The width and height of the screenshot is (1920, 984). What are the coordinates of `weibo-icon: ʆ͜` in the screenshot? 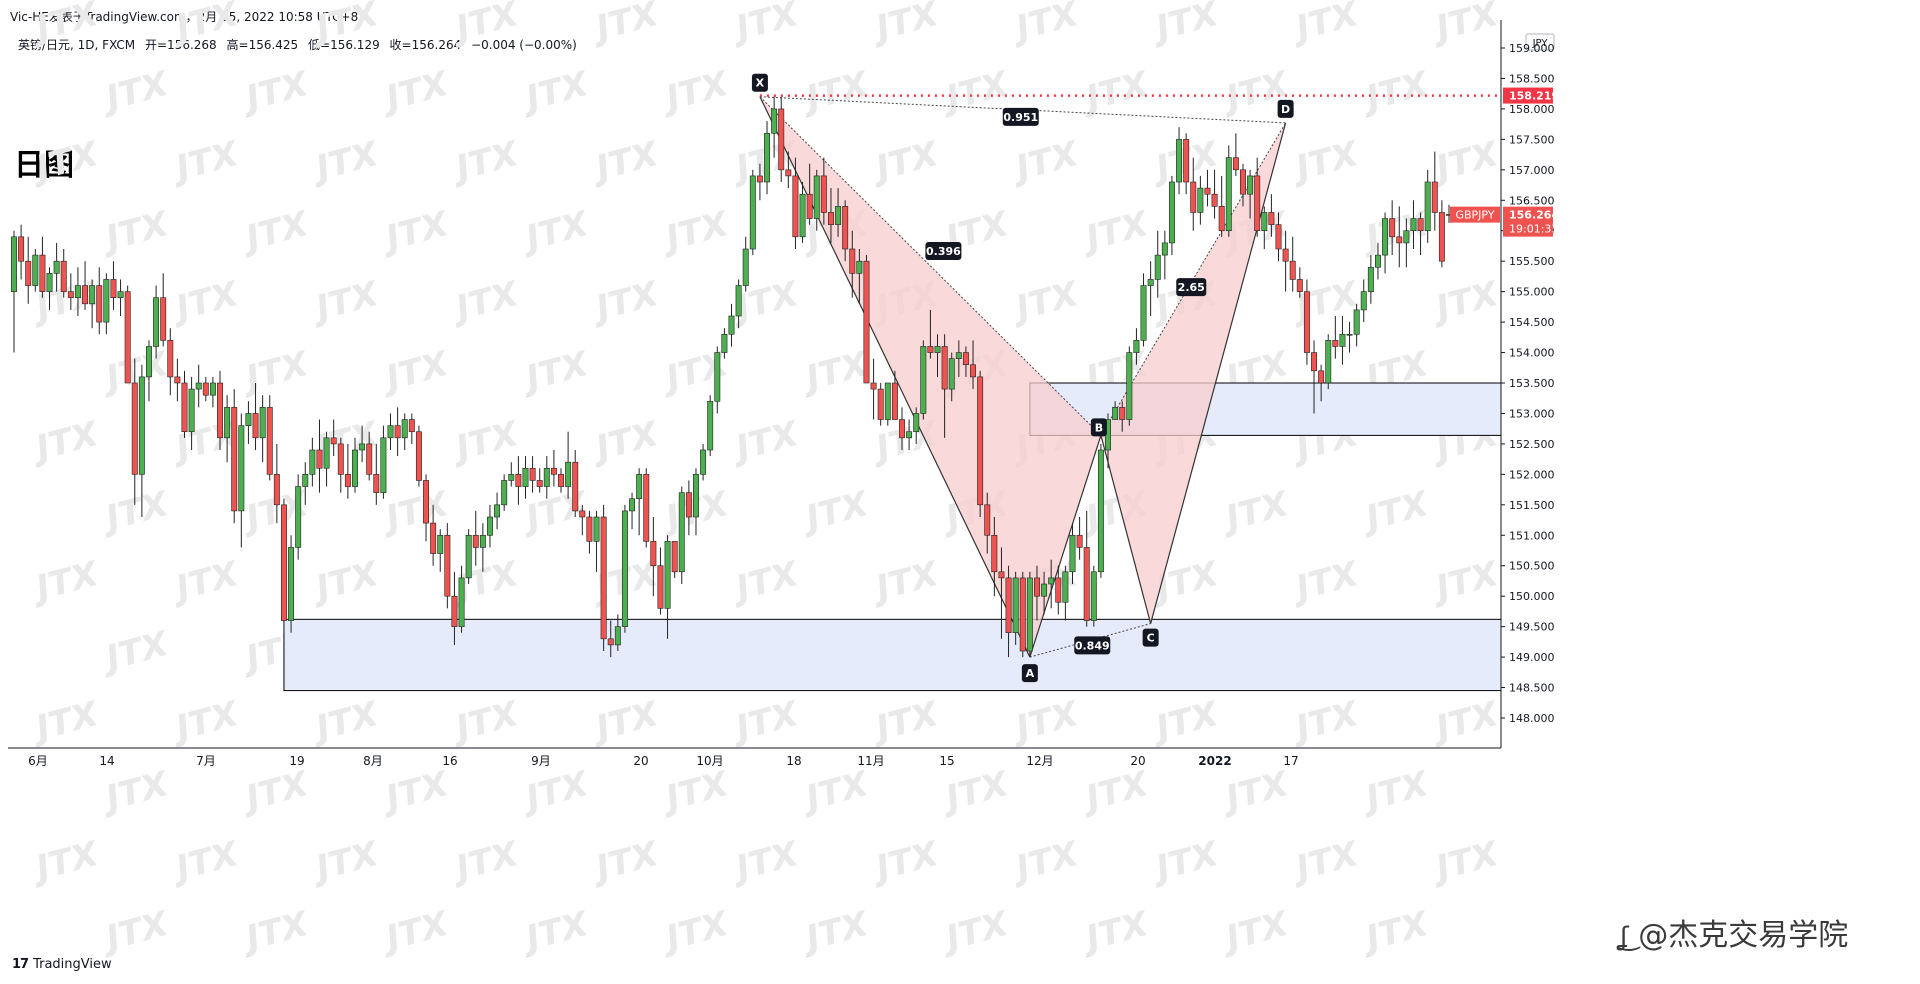 It's located at (1624, 937).